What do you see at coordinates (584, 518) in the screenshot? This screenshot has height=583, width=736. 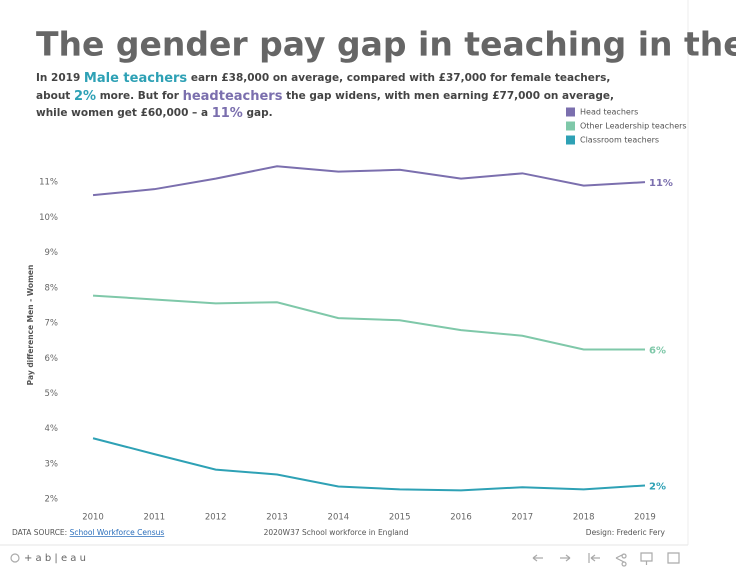 I see `x-tick-label: 2018` at bounding box center [584, 518].